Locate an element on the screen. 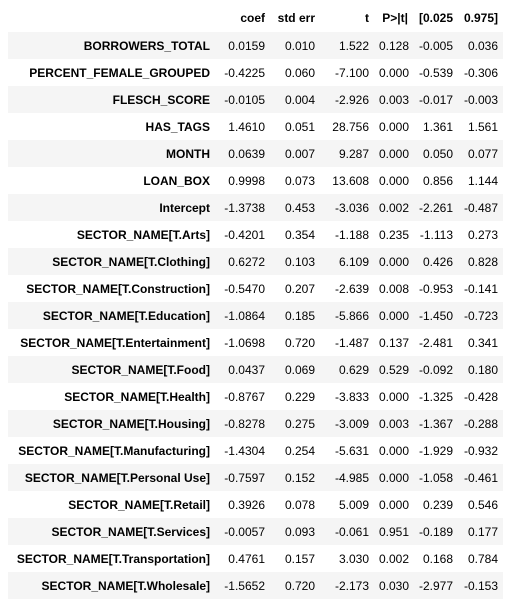 The image size is (511, 599). cell-std-err: 0.275 is located at coordinates (299, 423).